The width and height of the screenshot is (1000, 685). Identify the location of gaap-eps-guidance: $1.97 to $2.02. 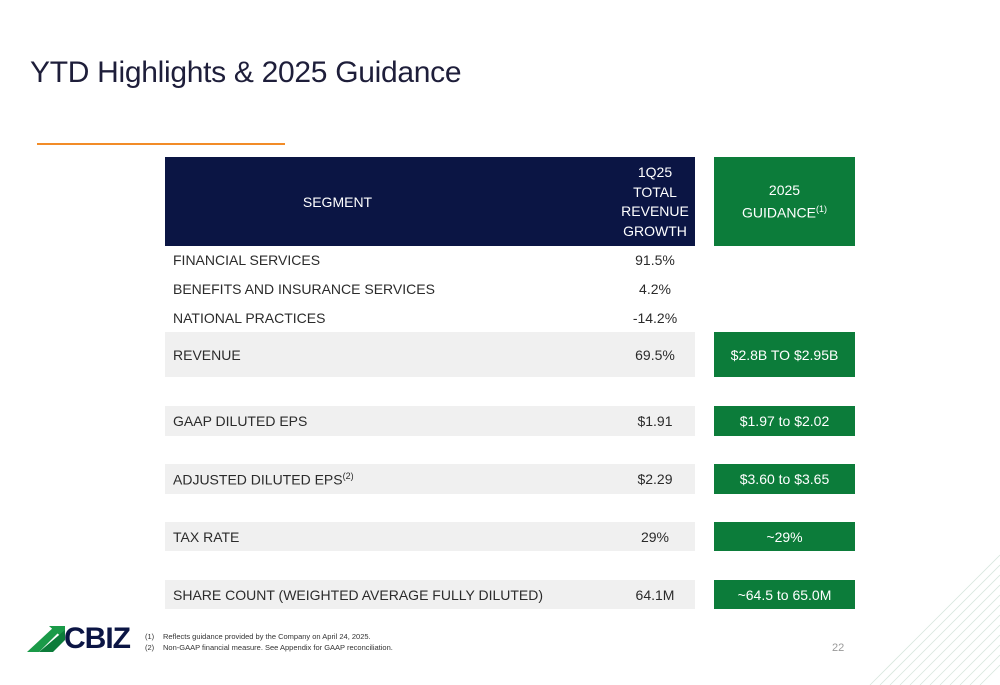
(784, 421).